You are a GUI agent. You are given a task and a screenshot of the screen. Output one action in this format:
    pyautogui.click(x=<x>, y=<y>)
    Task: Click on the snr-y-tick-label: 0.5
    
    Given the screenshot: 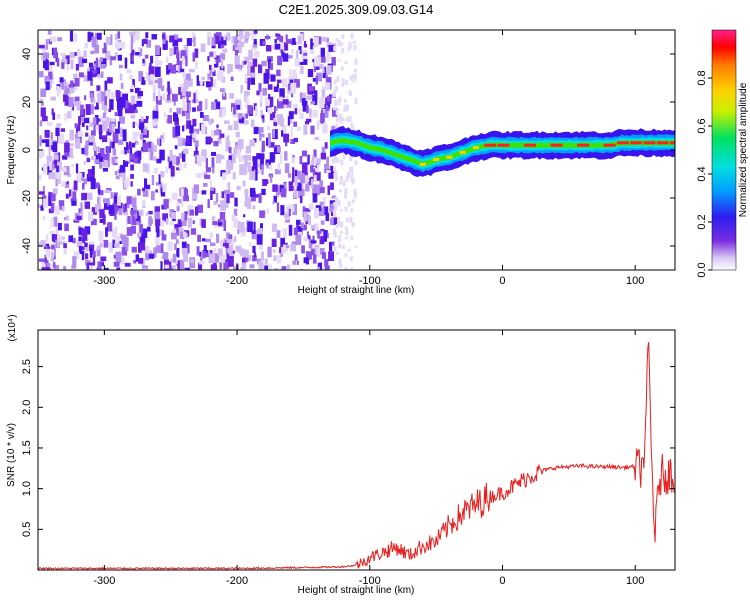 What is the action you would take?
    pyautogui.click(x=27, y=529)
    